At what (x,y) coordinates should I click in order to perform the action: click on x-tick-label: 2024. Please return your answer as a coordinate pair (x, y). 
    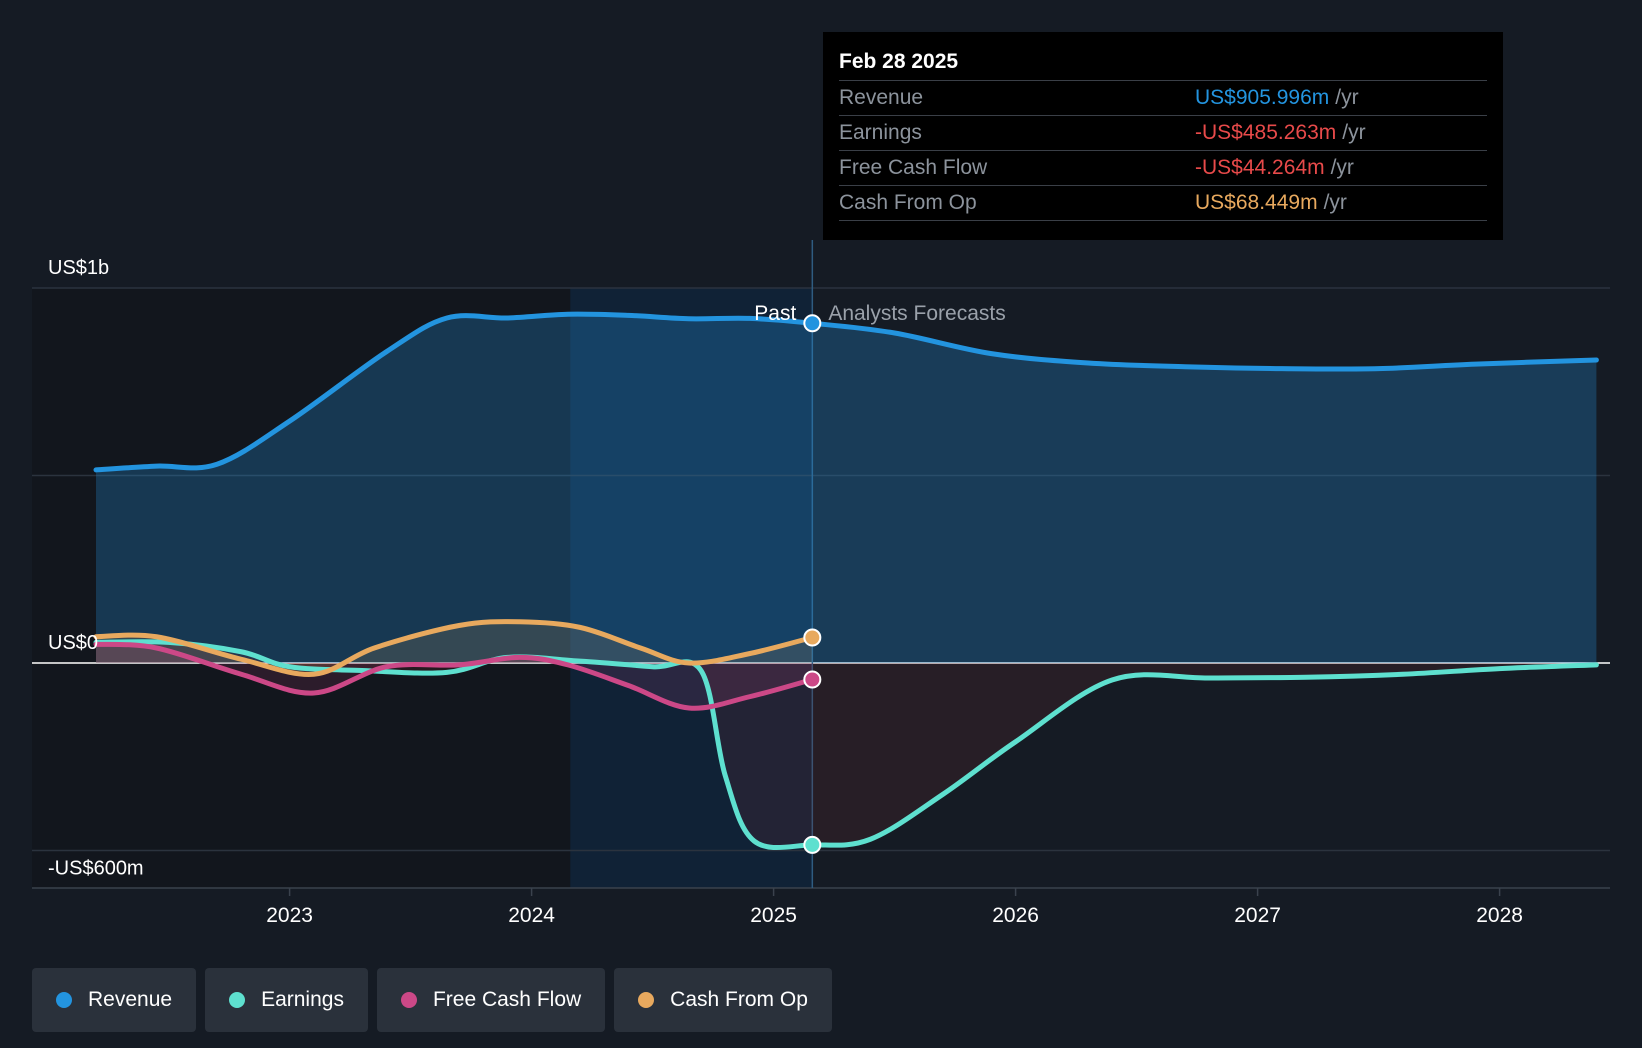
    Looking at the image, I should click on (531, 915).